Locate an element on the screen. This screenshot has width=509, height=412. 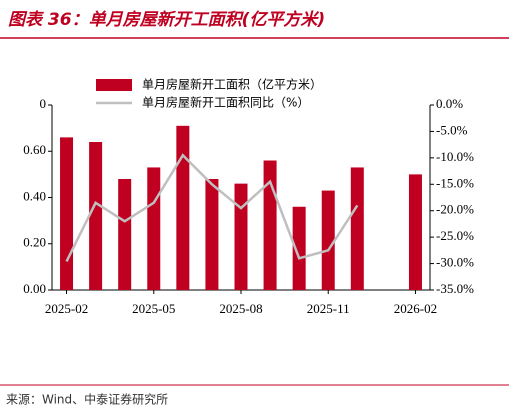
y-tick-label: 0.40 is located at coordinates (34, 195).